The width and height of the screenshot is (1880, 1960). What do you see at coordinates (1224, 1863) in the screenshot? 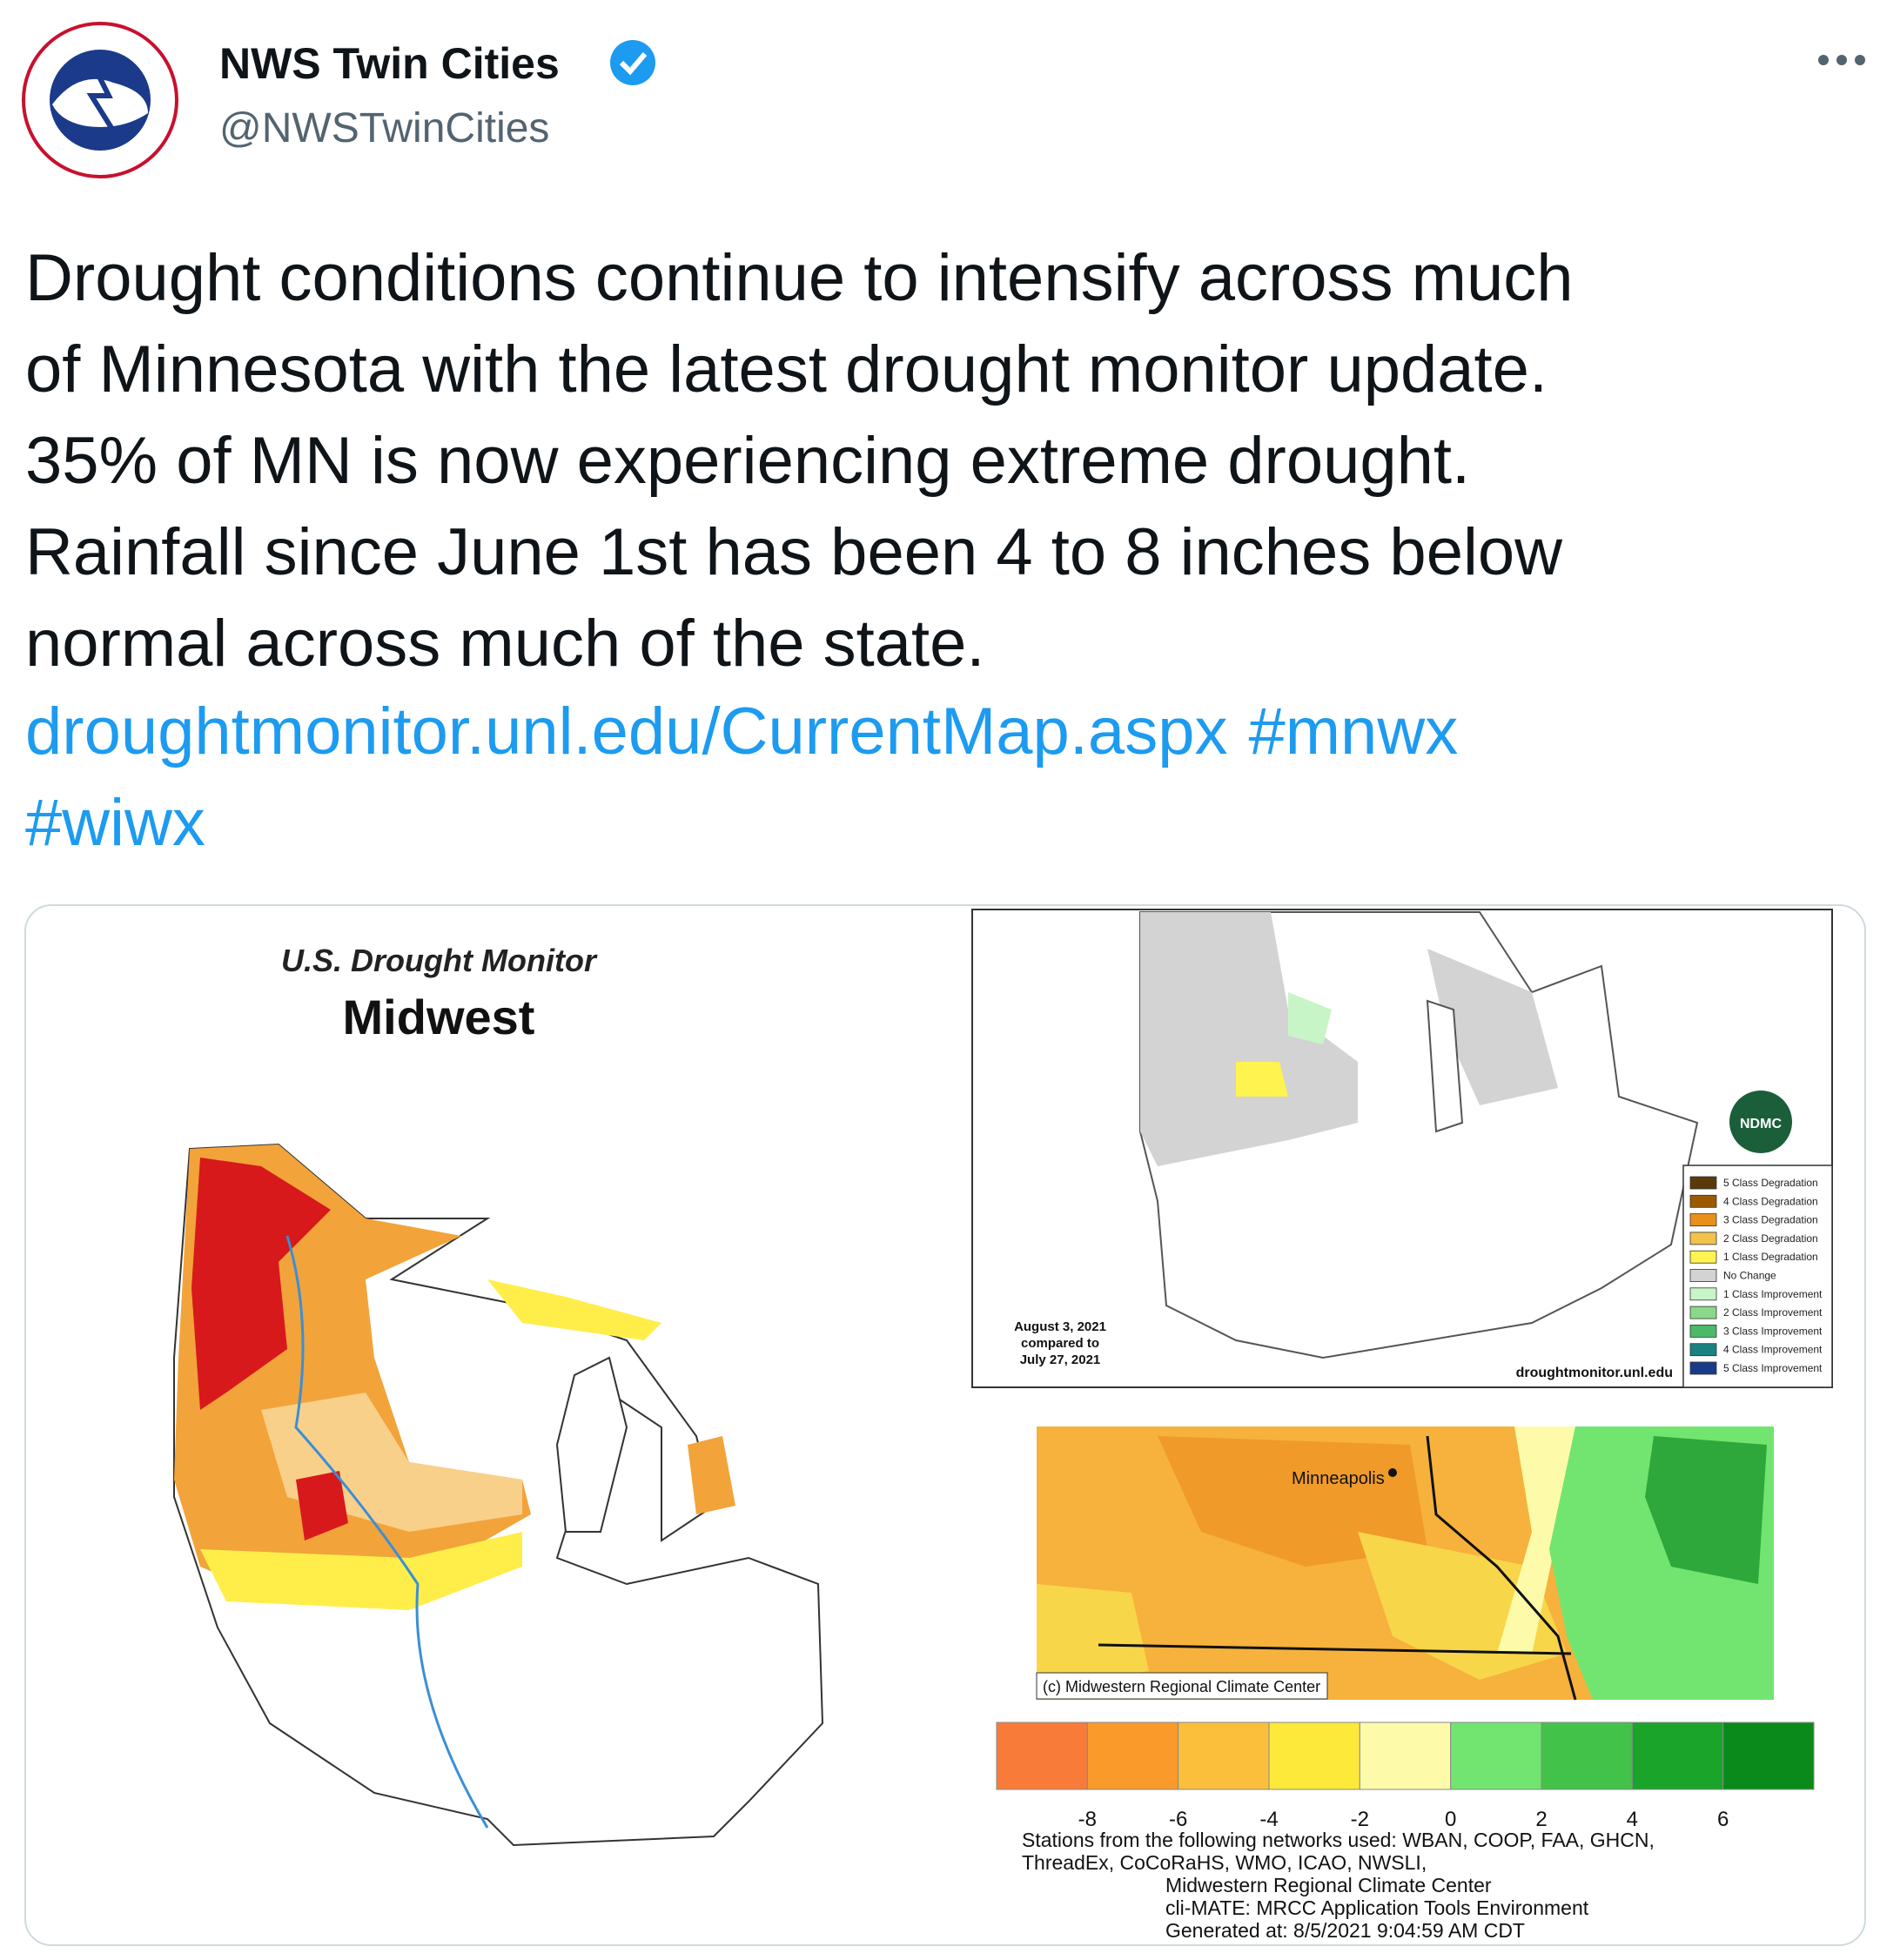
I see `note-line: ThreadEx, CoCoRaHS, WMO, ICAO, NWSLI,` at bounding box center [1224, 1863].